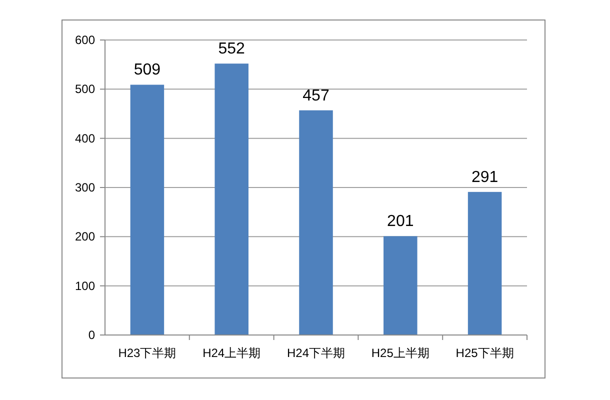 Image resolution: width=610 pixels, height=400 pixels. What do you see at coordinates (231, 353) in the screenshot?
I see `x-tick-label: H24上半期` at bounding box center [231, 353].